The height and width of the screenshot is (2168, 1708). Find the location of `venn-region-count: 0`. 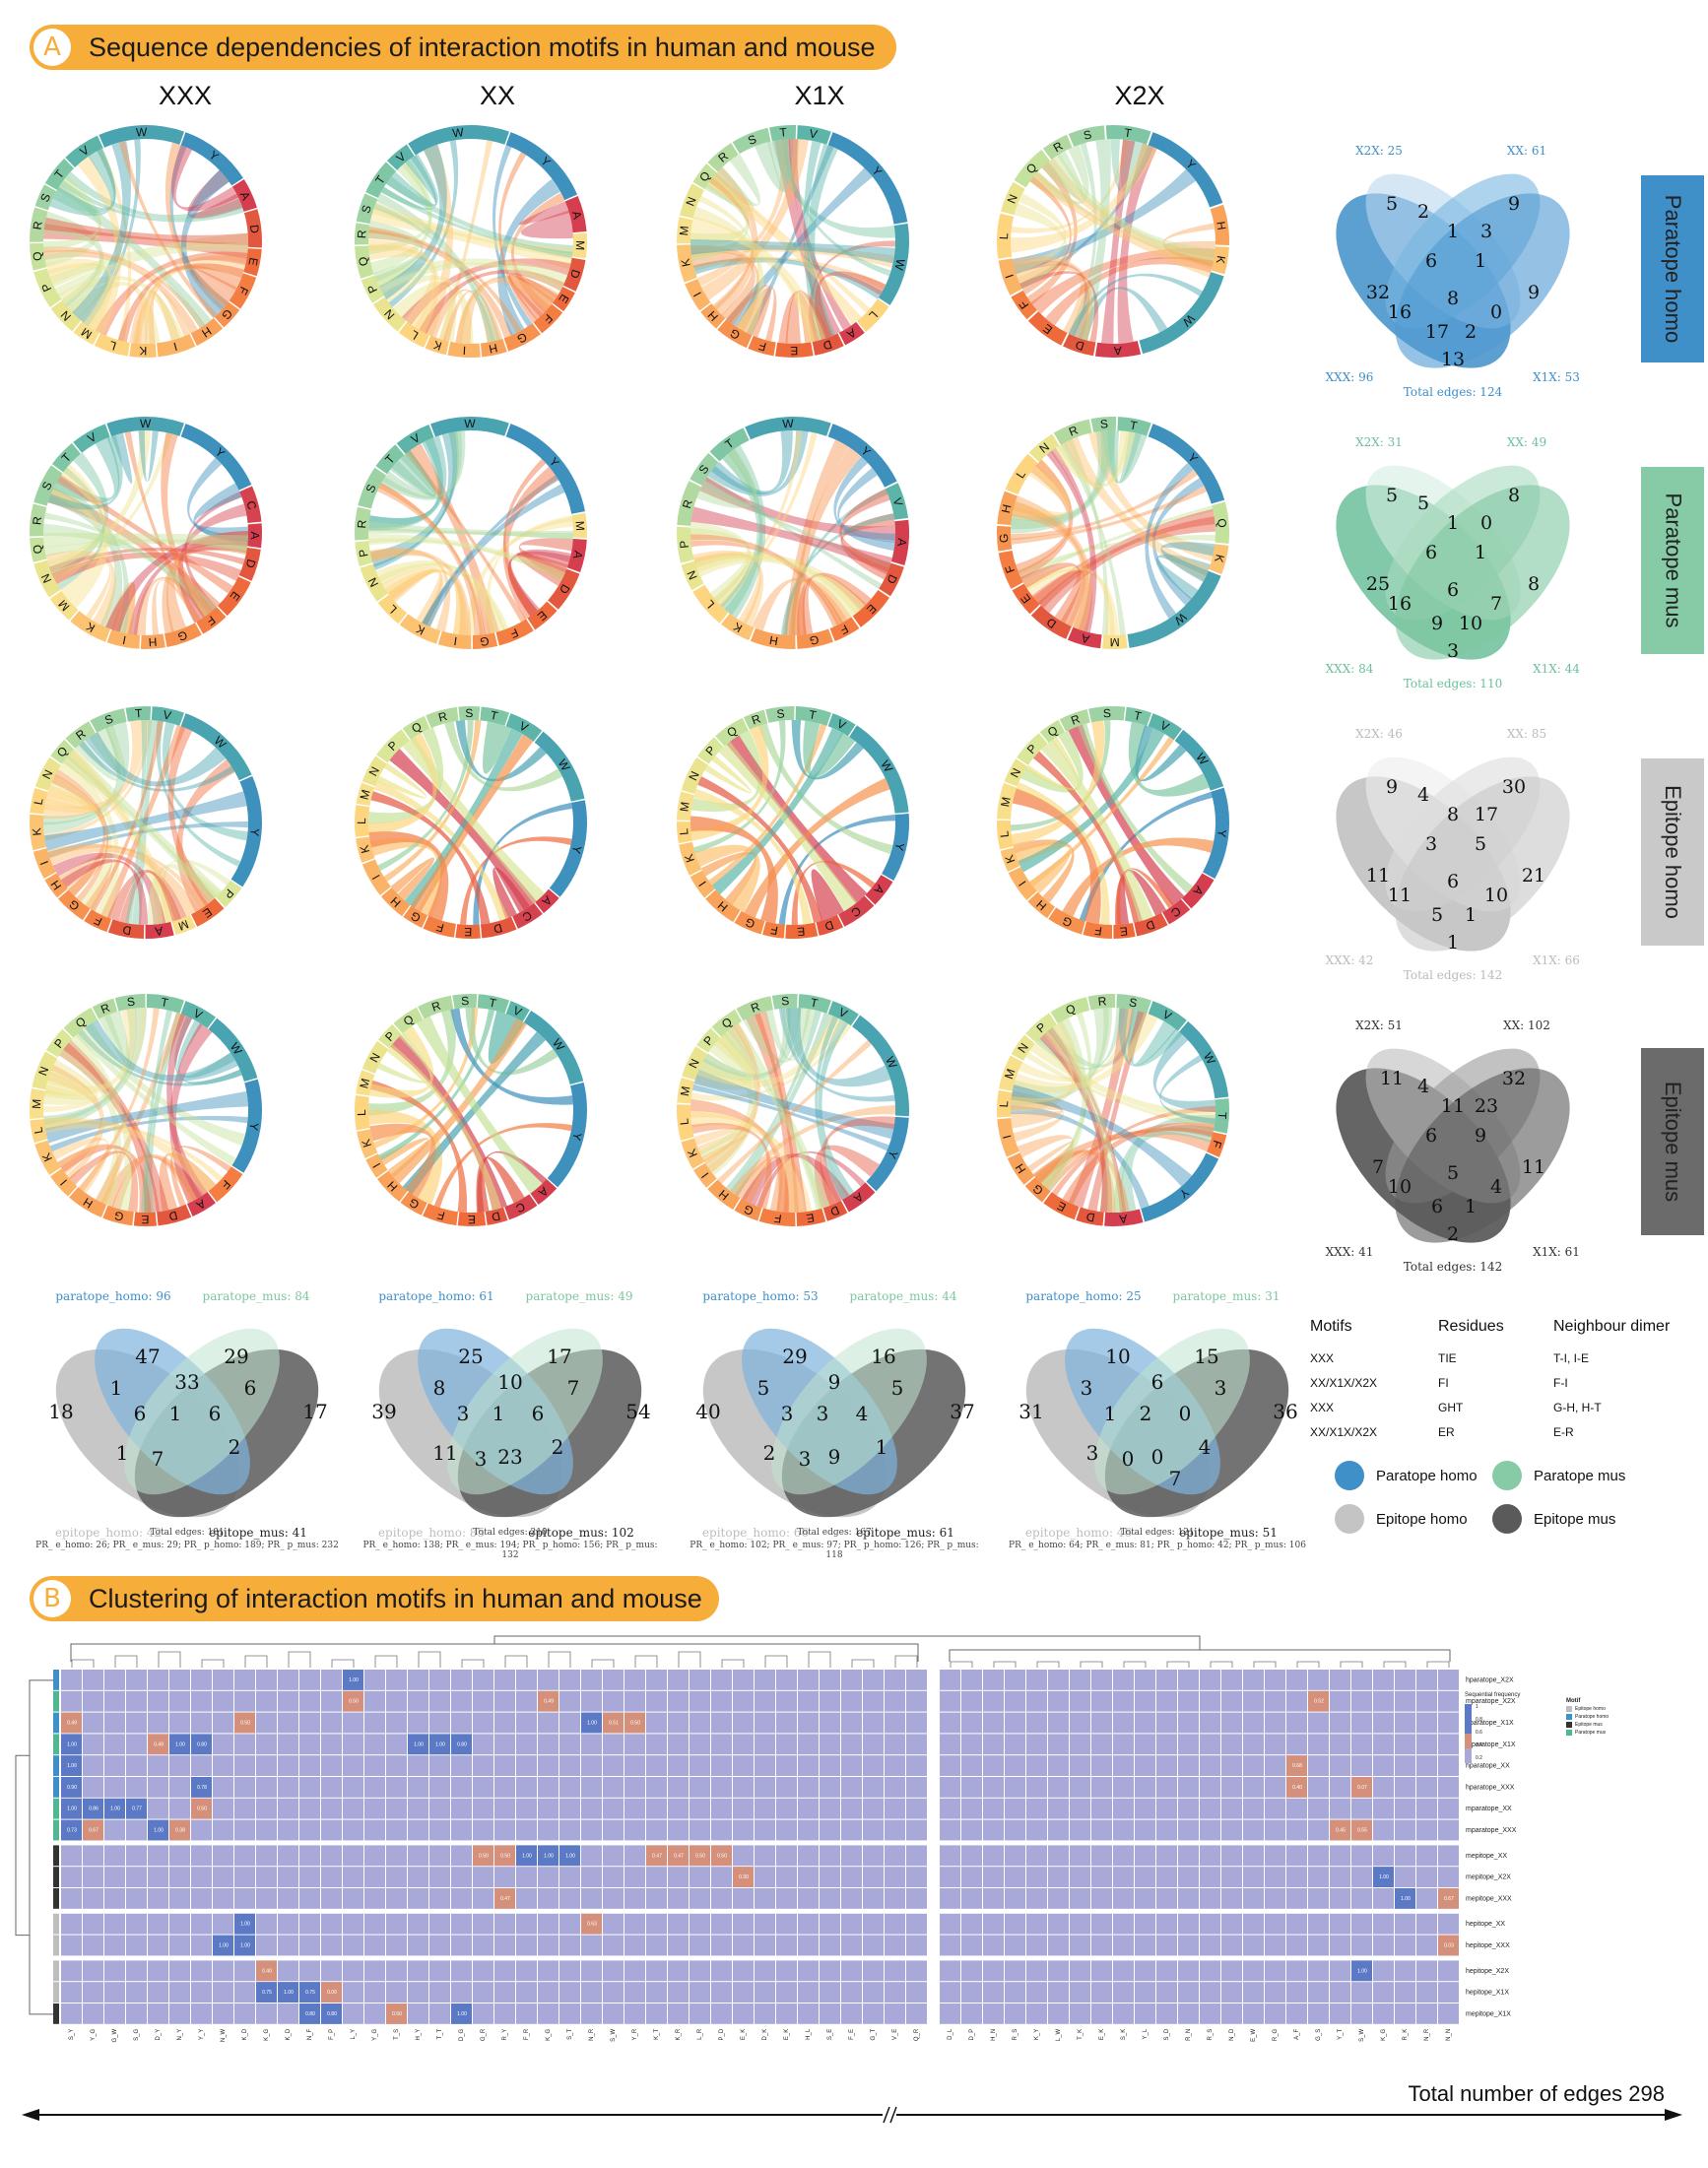

venn-region-count: 0 is located at coordinates (1157, 1457).